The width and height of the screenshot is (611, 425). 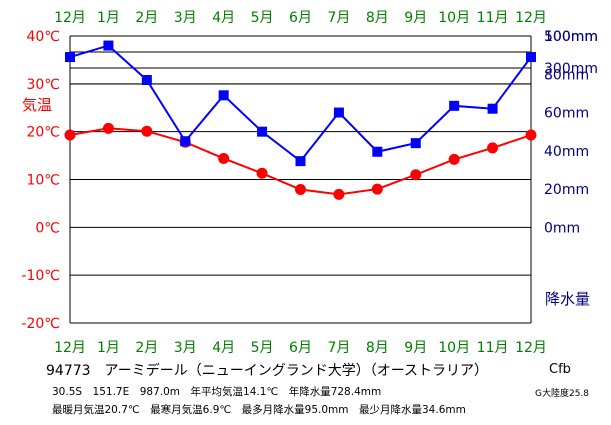 What do you see at coordinates (338, 348) in the screenshot?
I see `month-label-bottom: 7月` at bounding box center [338, 348].